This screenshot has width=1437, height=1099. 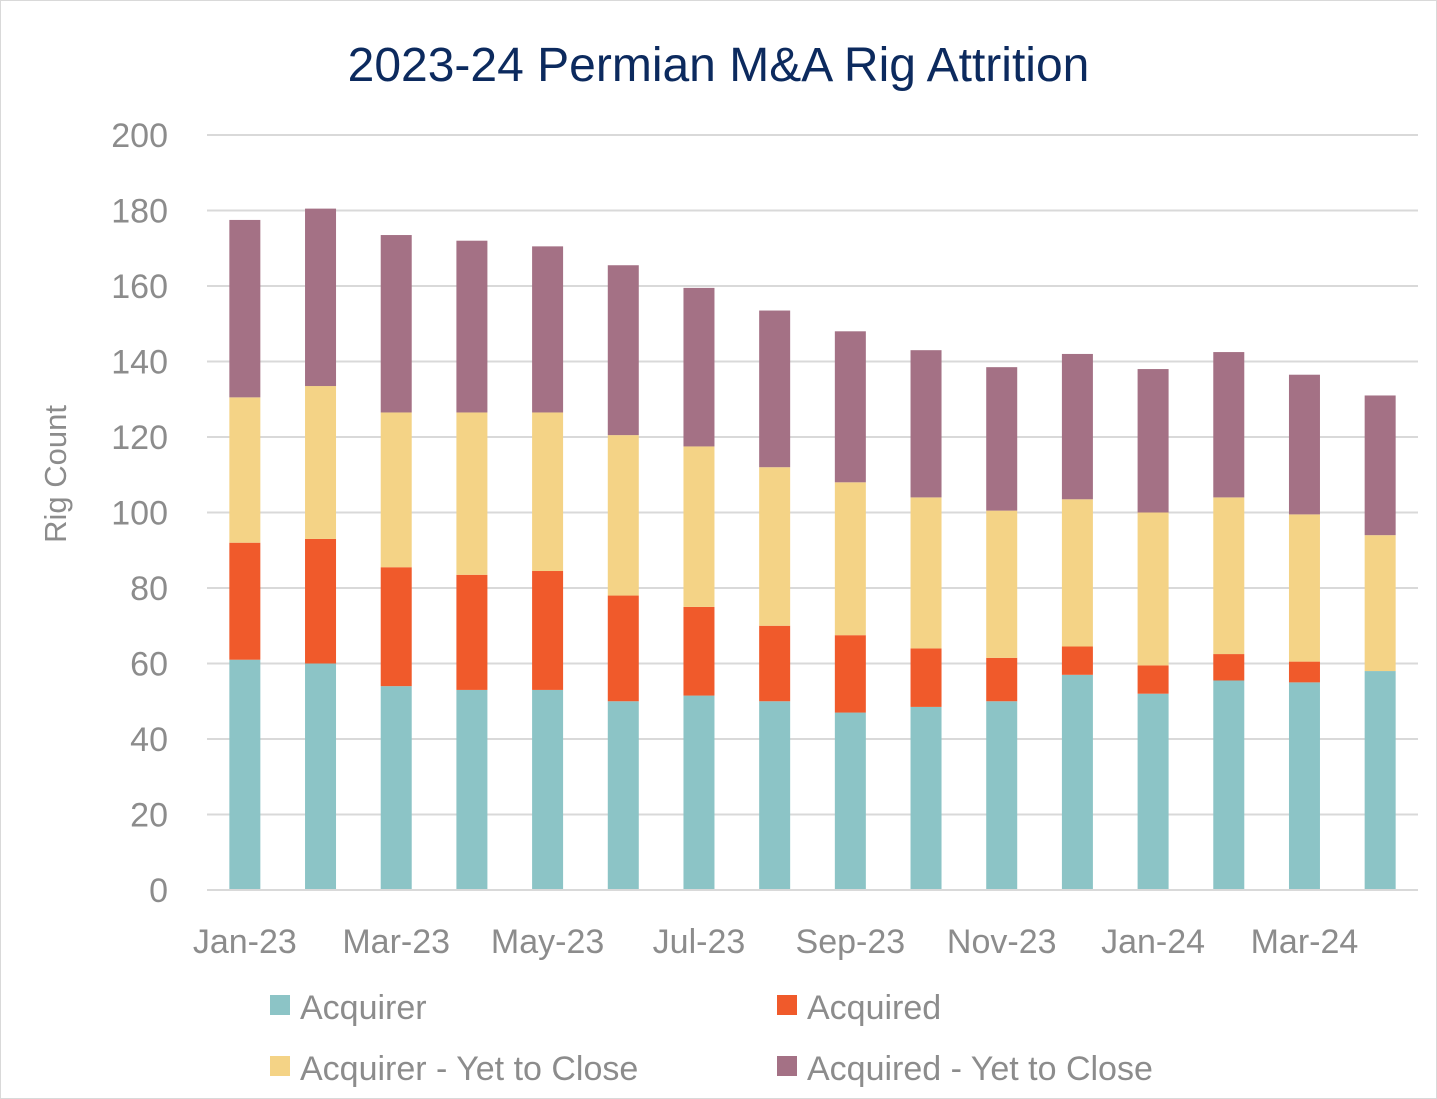 I want to click on legend-label: Acquired - Yet to Close, so click(x=980, y=1069).